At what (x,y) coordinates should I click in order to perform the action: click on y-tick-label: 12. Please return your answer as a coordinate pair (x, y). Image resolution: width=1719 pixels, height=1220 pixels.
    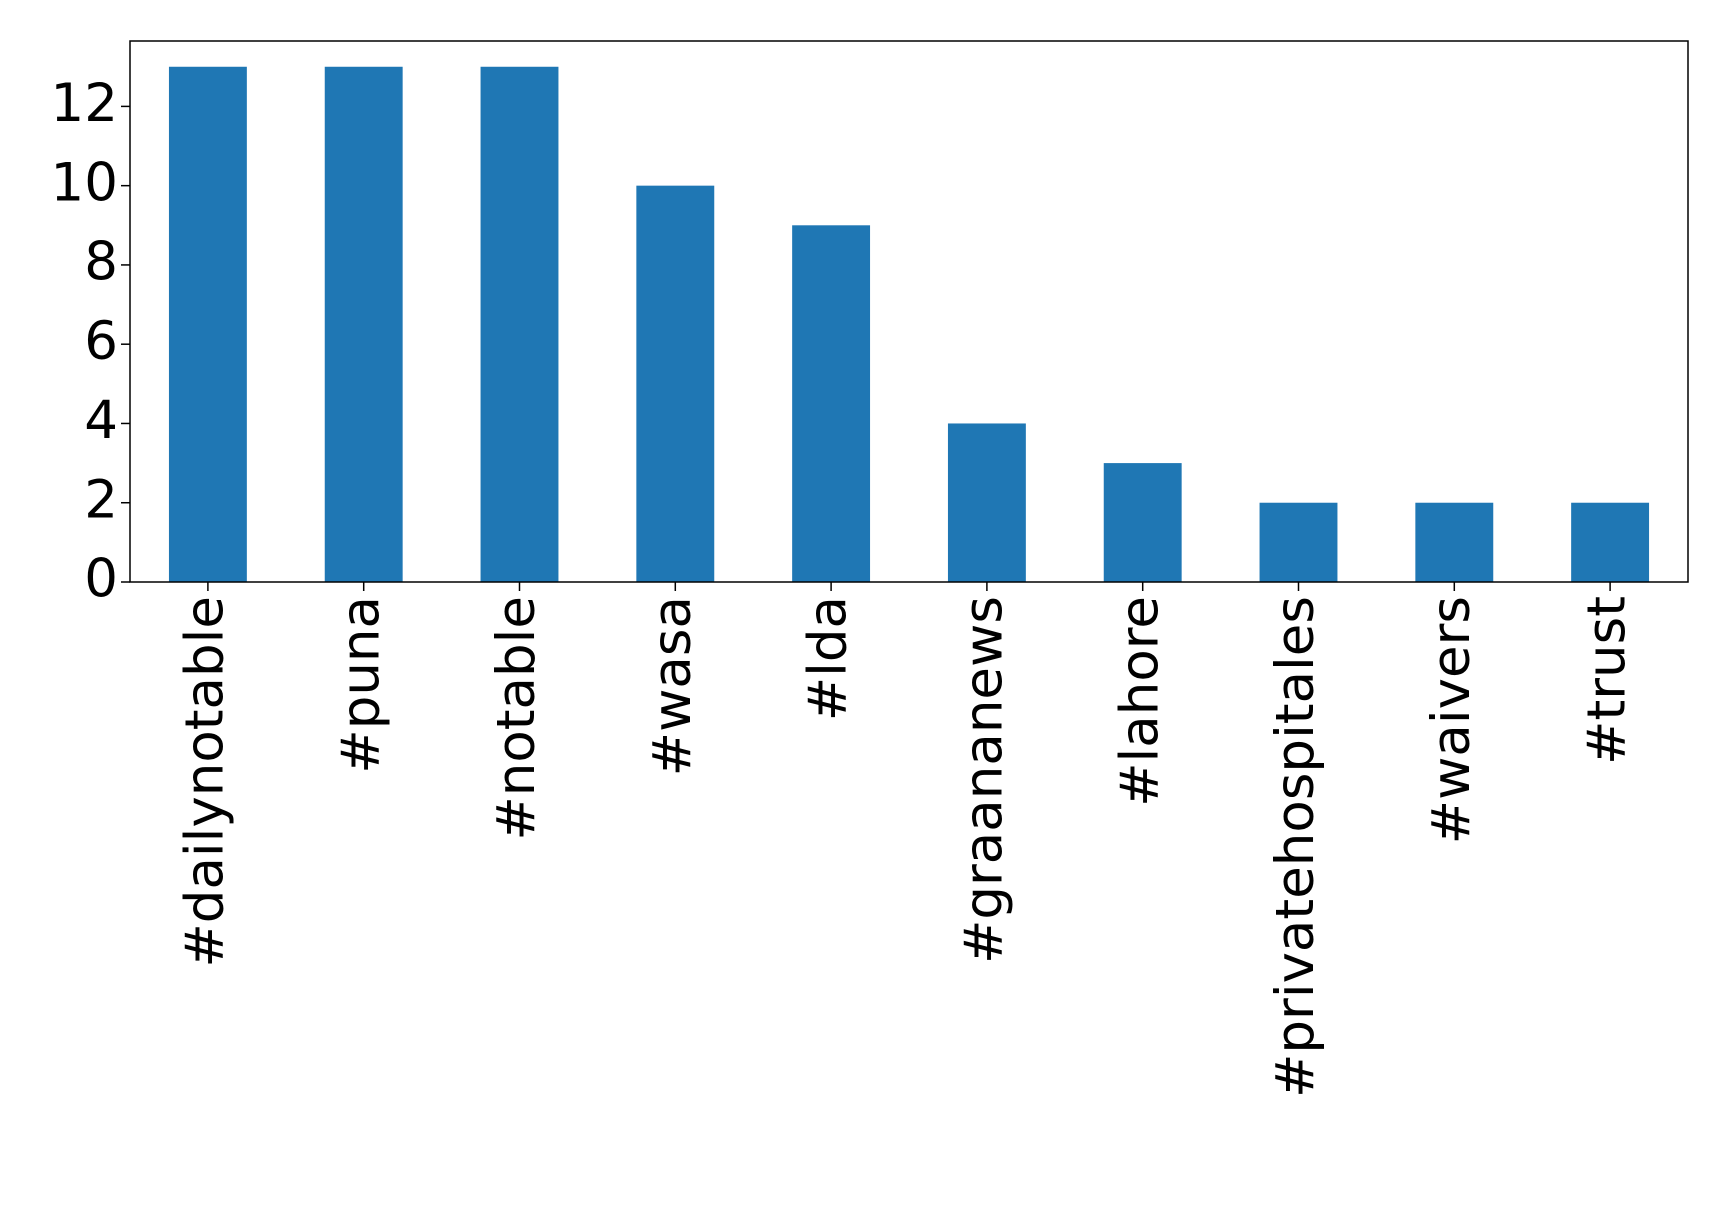
    Looking at the image, I should click on (84, 103).